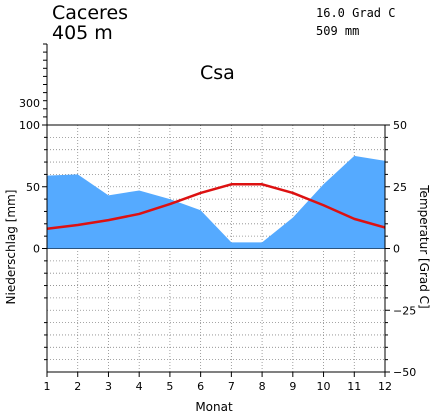 Image resolution: width=436 pixels, height=415 pixels. Describe the element at coordinates (355, 13) in the screenshot. I see `mean-temperature: 16.0 Grad C` at that location.